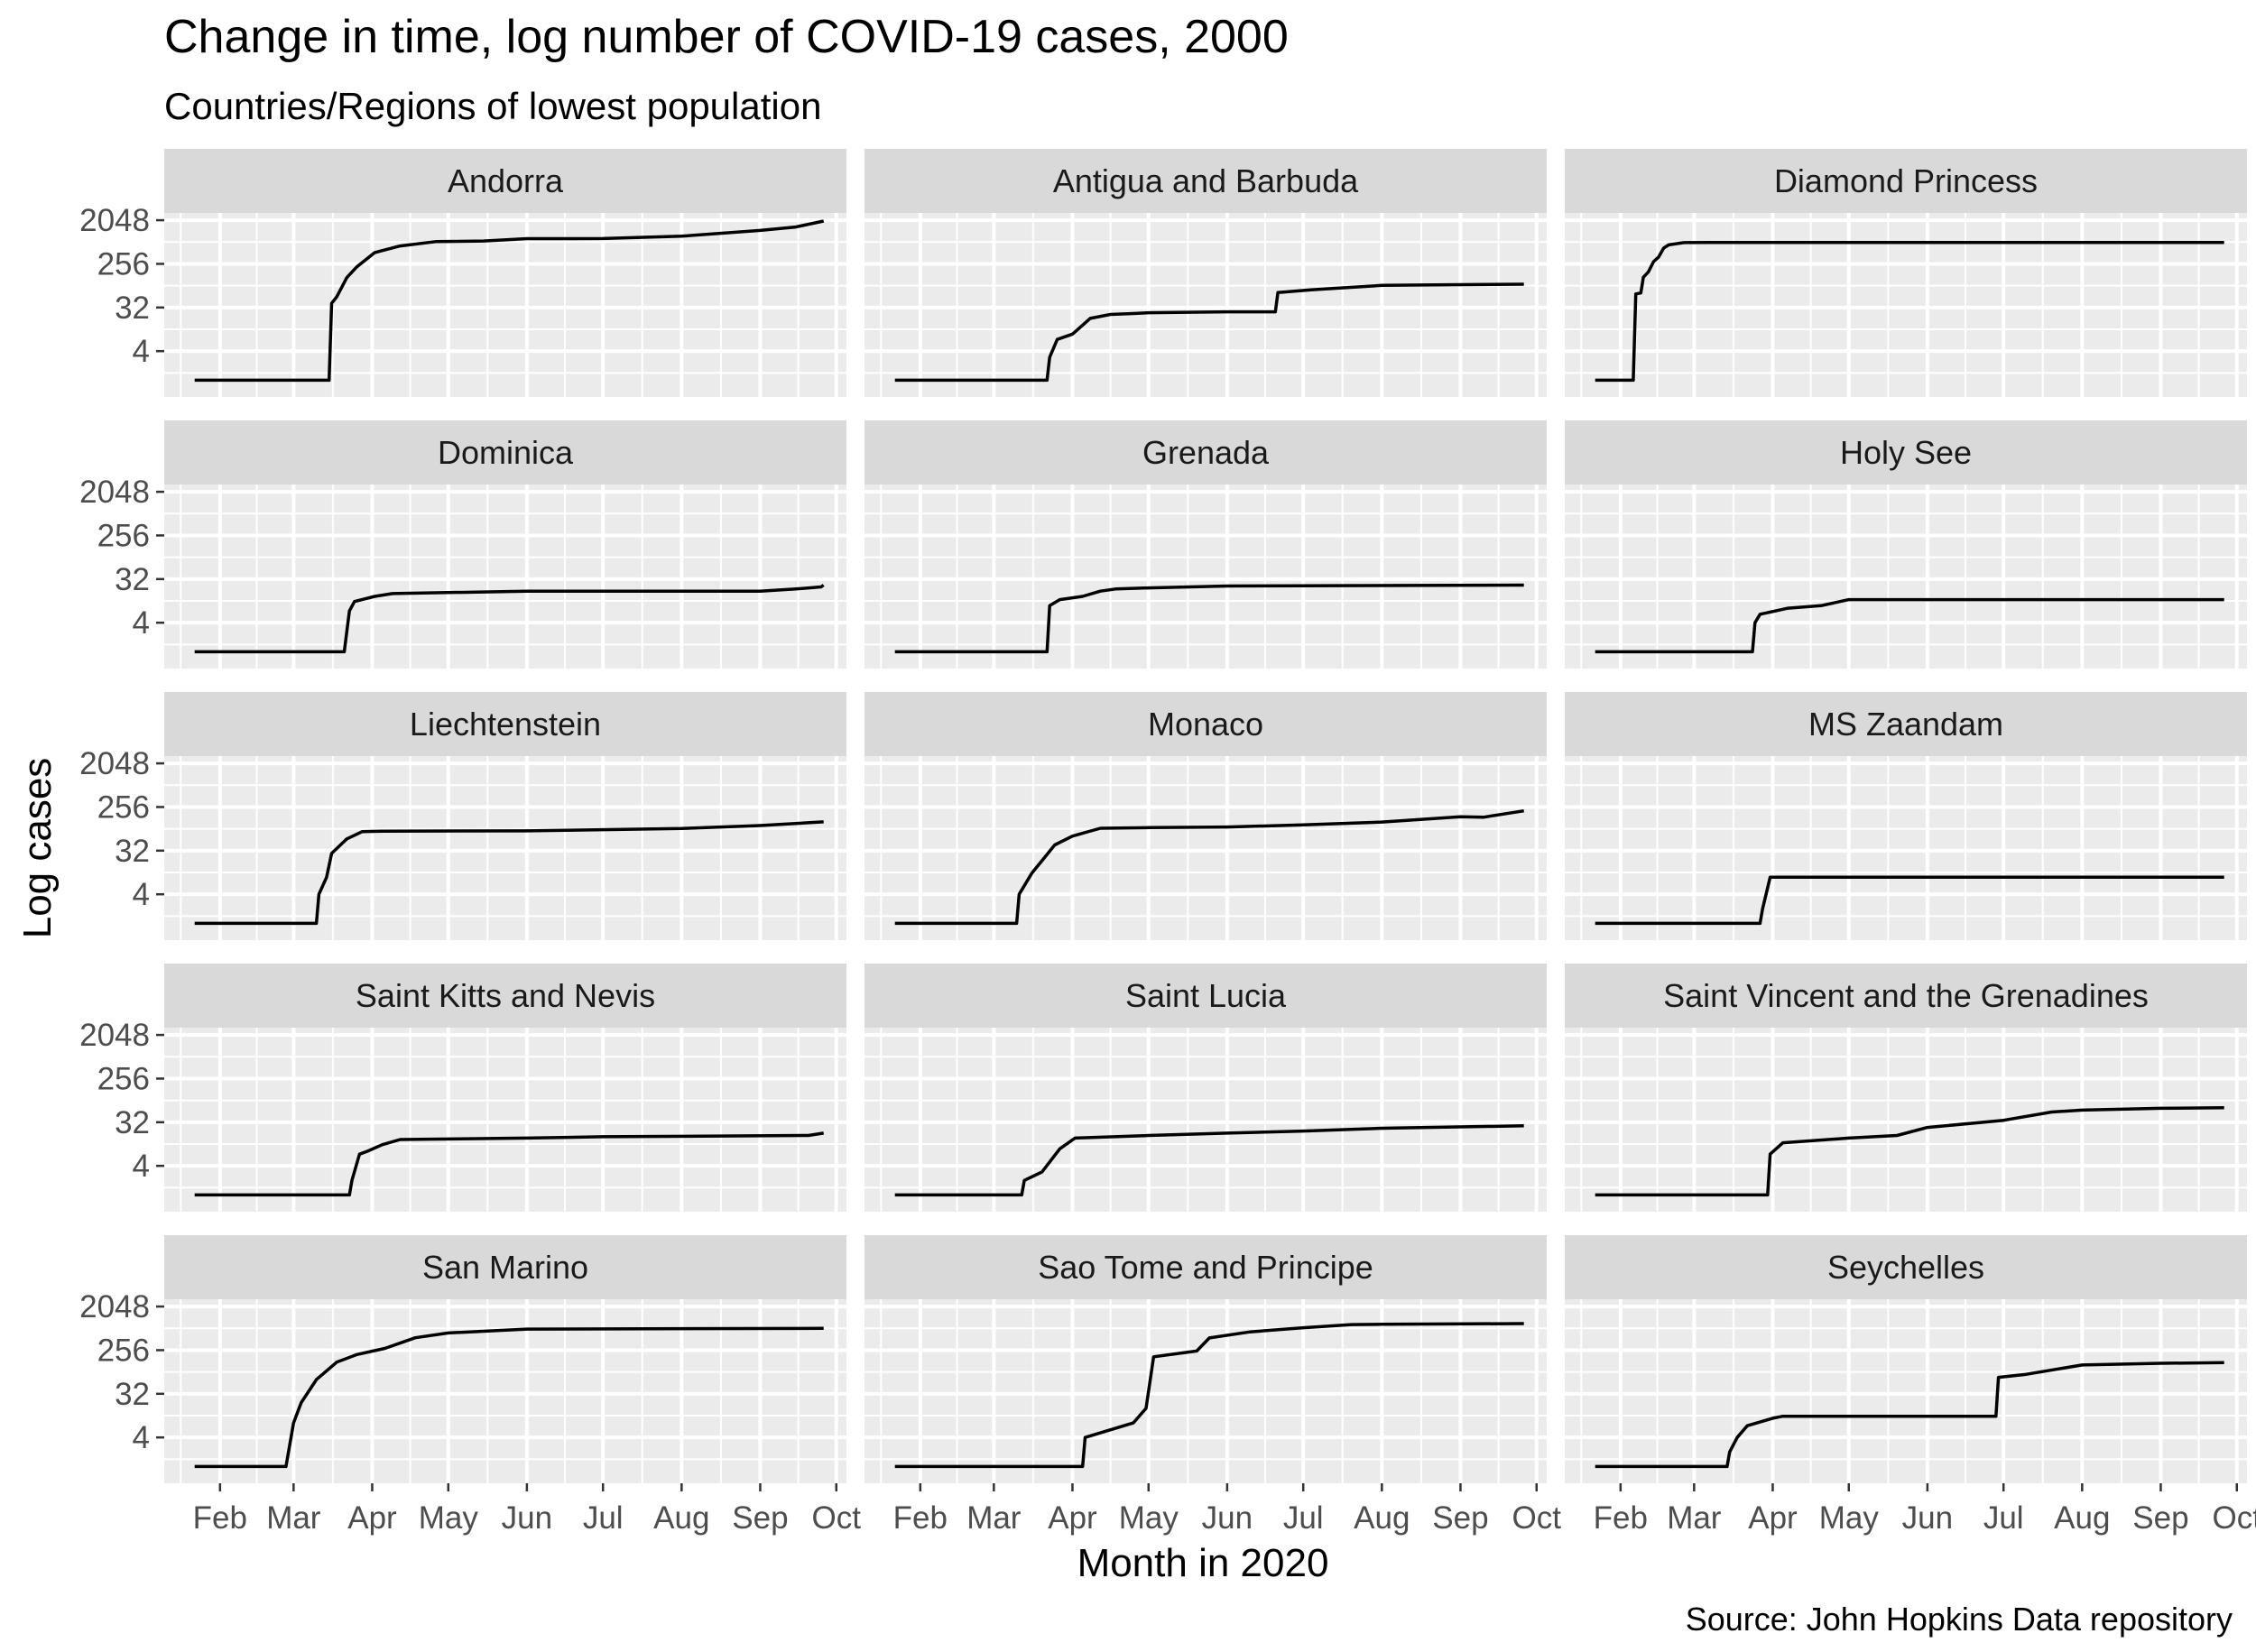 This screenshot has width=2256, height=1652. Describe the element at coordinates (505, 1267) in the screenshot. I see `facet-label: San Marino` at that location.